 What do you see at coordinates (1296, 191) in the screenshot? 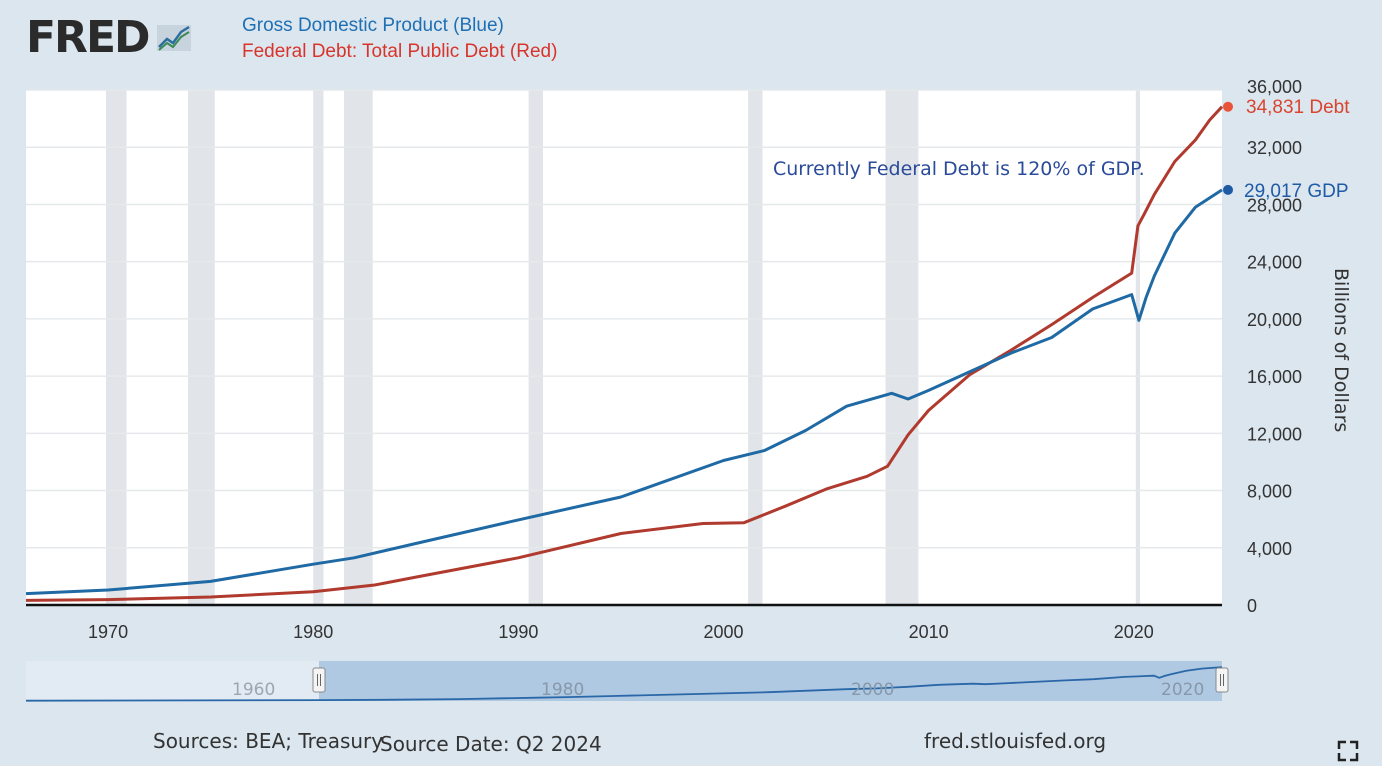
I see `gdp-end-label: 29,017 GDP` at bounding box center [1296, 191].